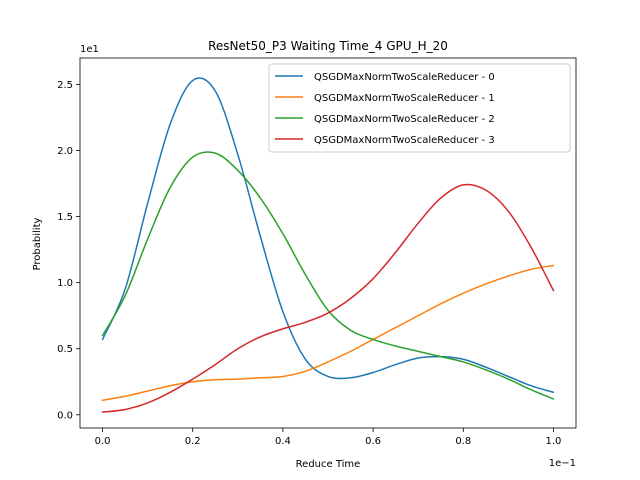  I want to click on x-offset-text: 1e−1, so click(562, 463).